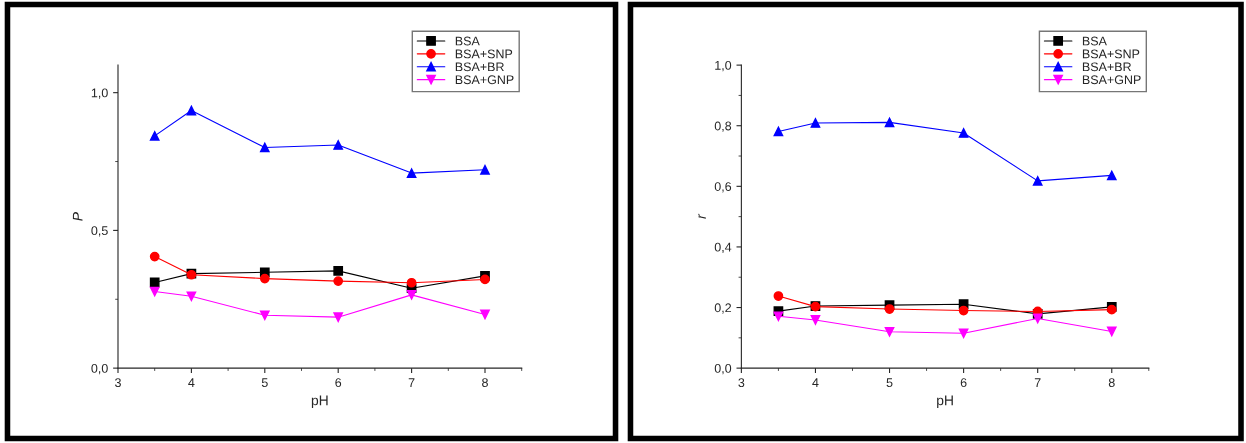 The image size is (1246, 443). Describe the element at coordinates (723, 126) in the screenshot. I see `y-tick-label: 0,8` at that location.